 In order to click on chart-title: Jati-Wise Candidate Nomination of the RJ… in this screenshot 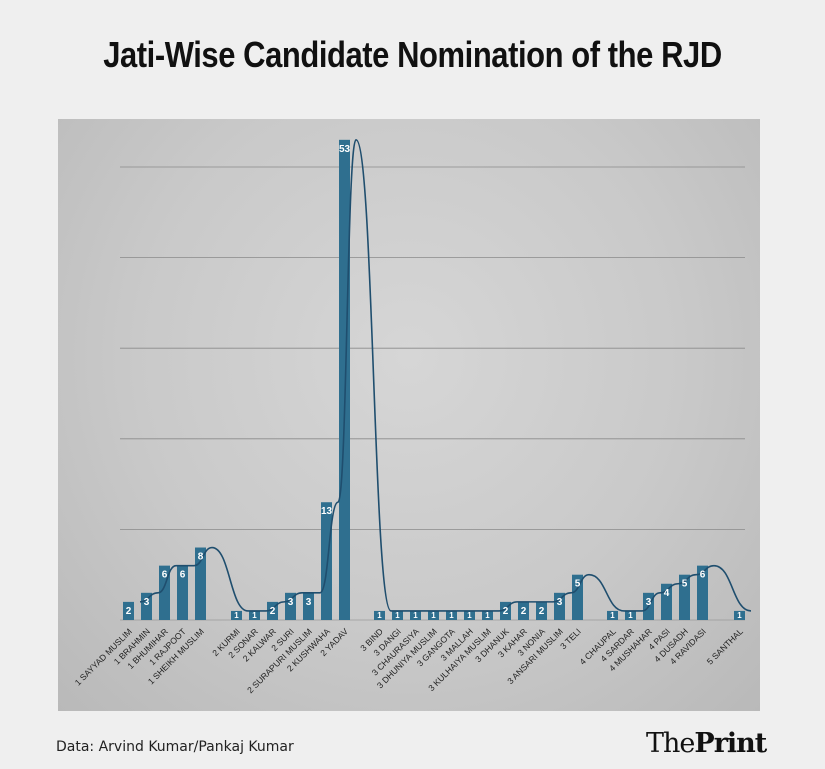, I will do `click(412, 54)`.